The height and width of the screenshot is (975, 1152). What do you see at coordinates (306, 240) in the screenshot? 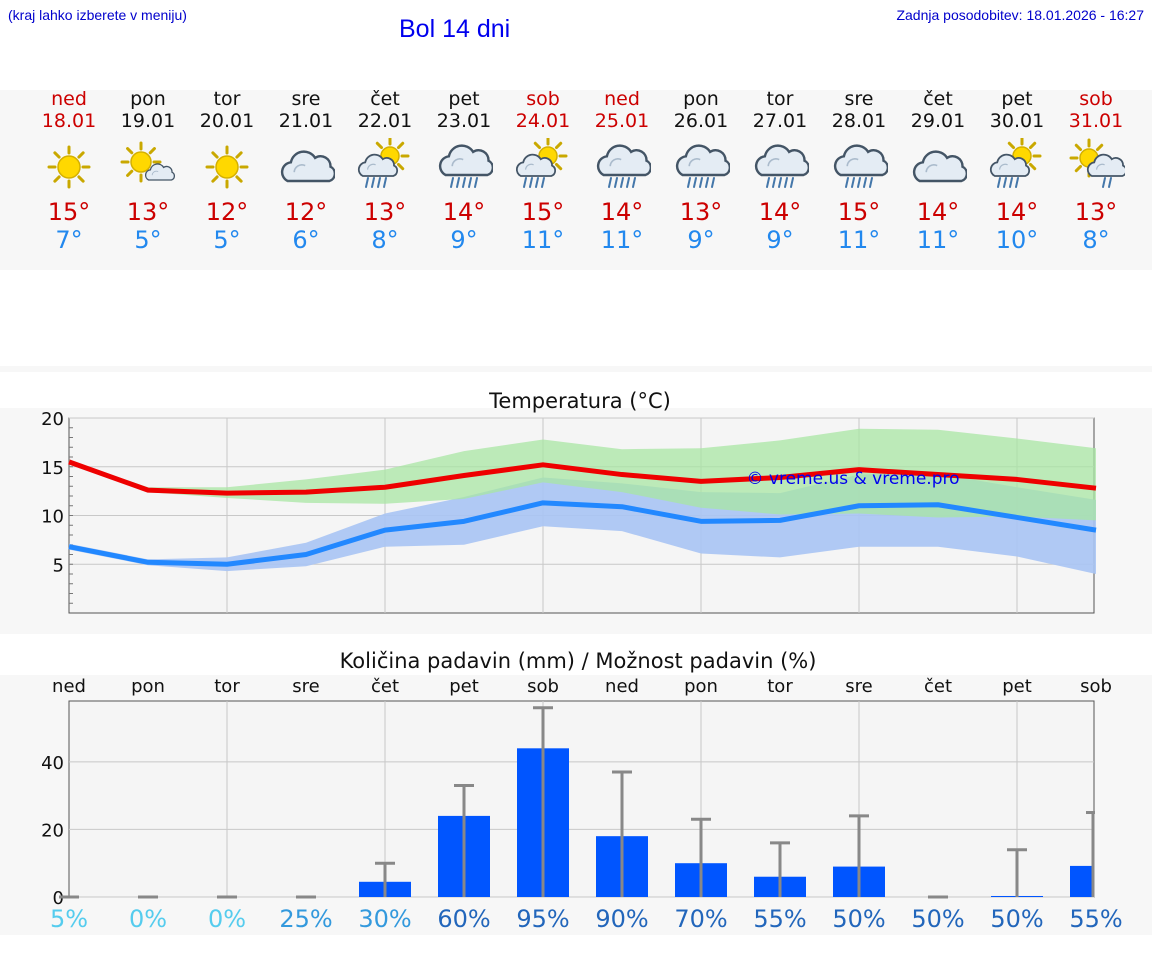
I see `min-temperature: 6°` at bounding box center [306, 240].